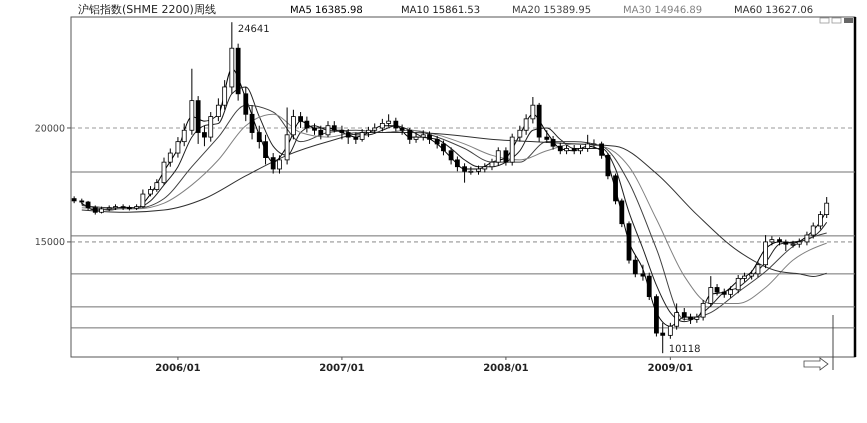 This screenshot has width=867, height=423. Describe the element at coordinates (342, 368) in the screenshot. I see `x-tick-label: 2007/01` at that location.